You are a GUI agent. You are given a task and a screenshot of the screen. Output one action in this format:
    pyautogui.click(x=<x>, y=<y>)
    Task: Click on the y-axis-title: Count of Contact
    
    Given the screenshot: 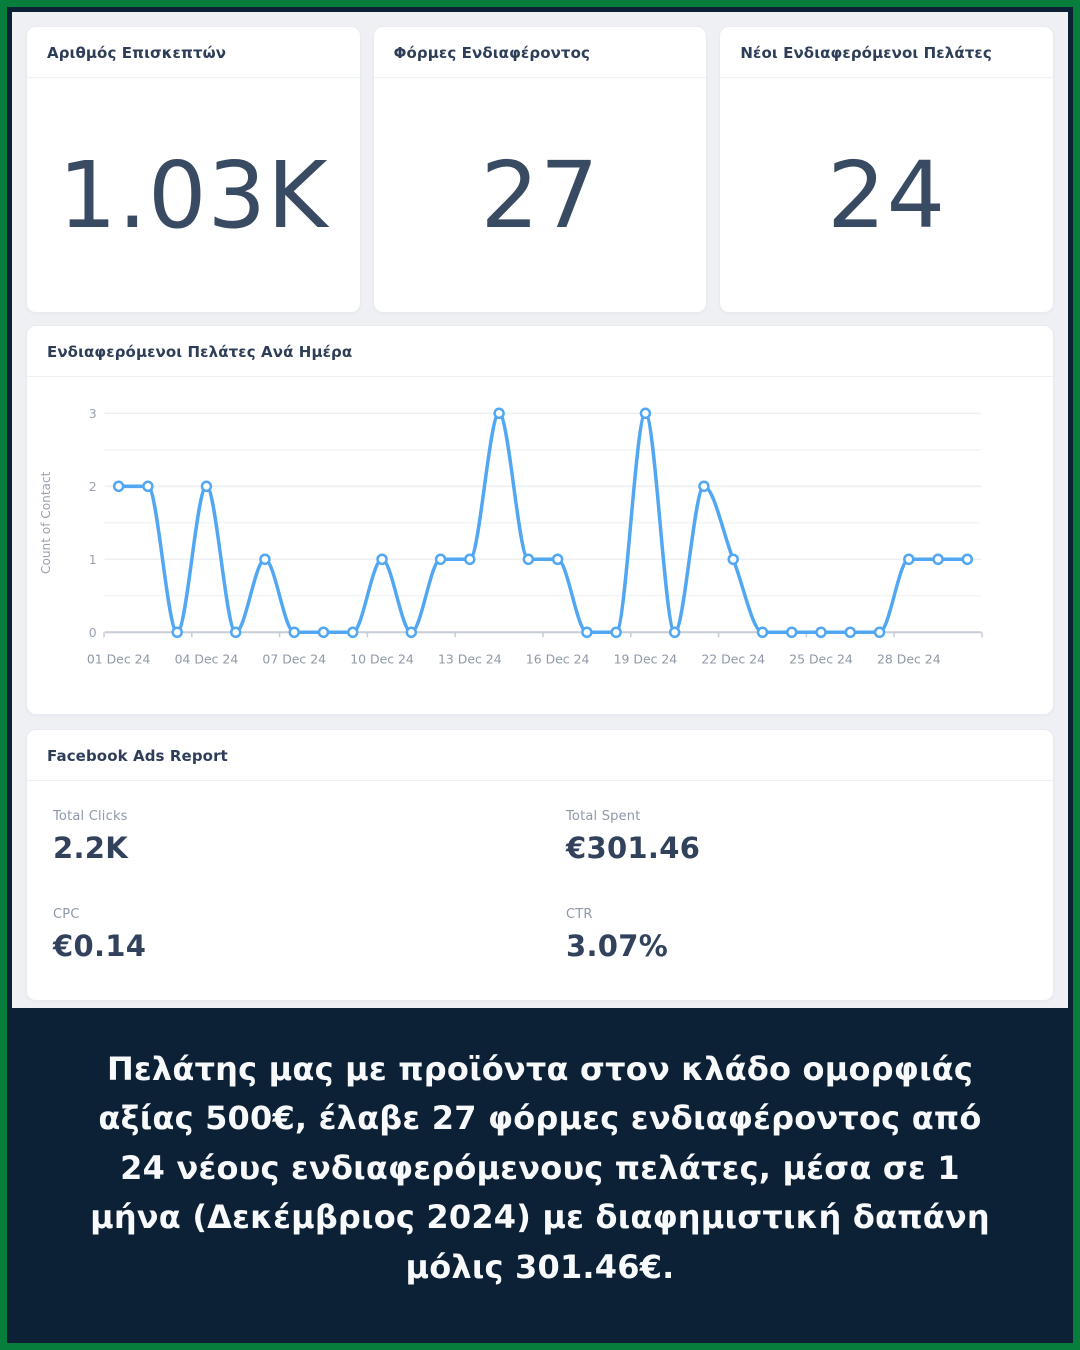 What is the action you would take?
    pyautogui.click(x=46, y=522)
    